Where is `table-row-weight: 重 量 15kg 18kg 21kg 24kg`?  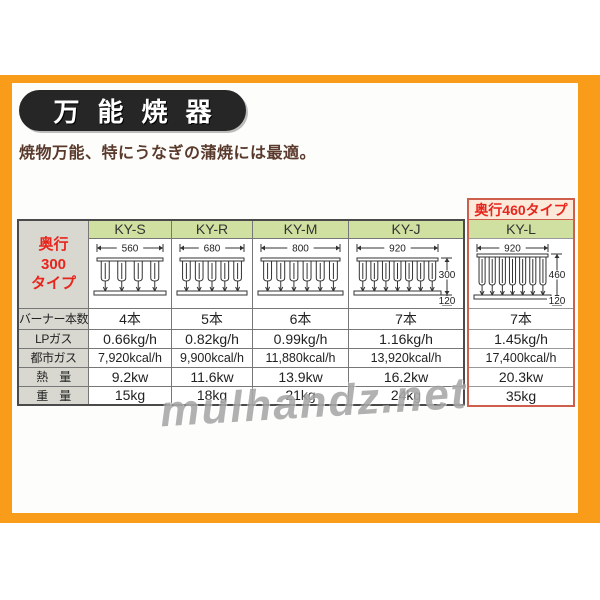
table-row-weight: 重 量 15kg 18kg 21kg 24kg is located at coordinates (241, 395).